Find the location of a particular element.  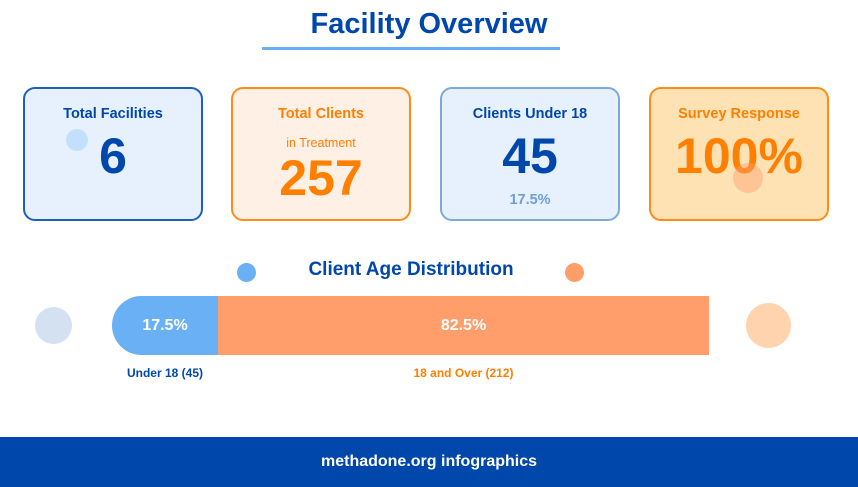

card-value: 6 is located at coordinates (113, 156).